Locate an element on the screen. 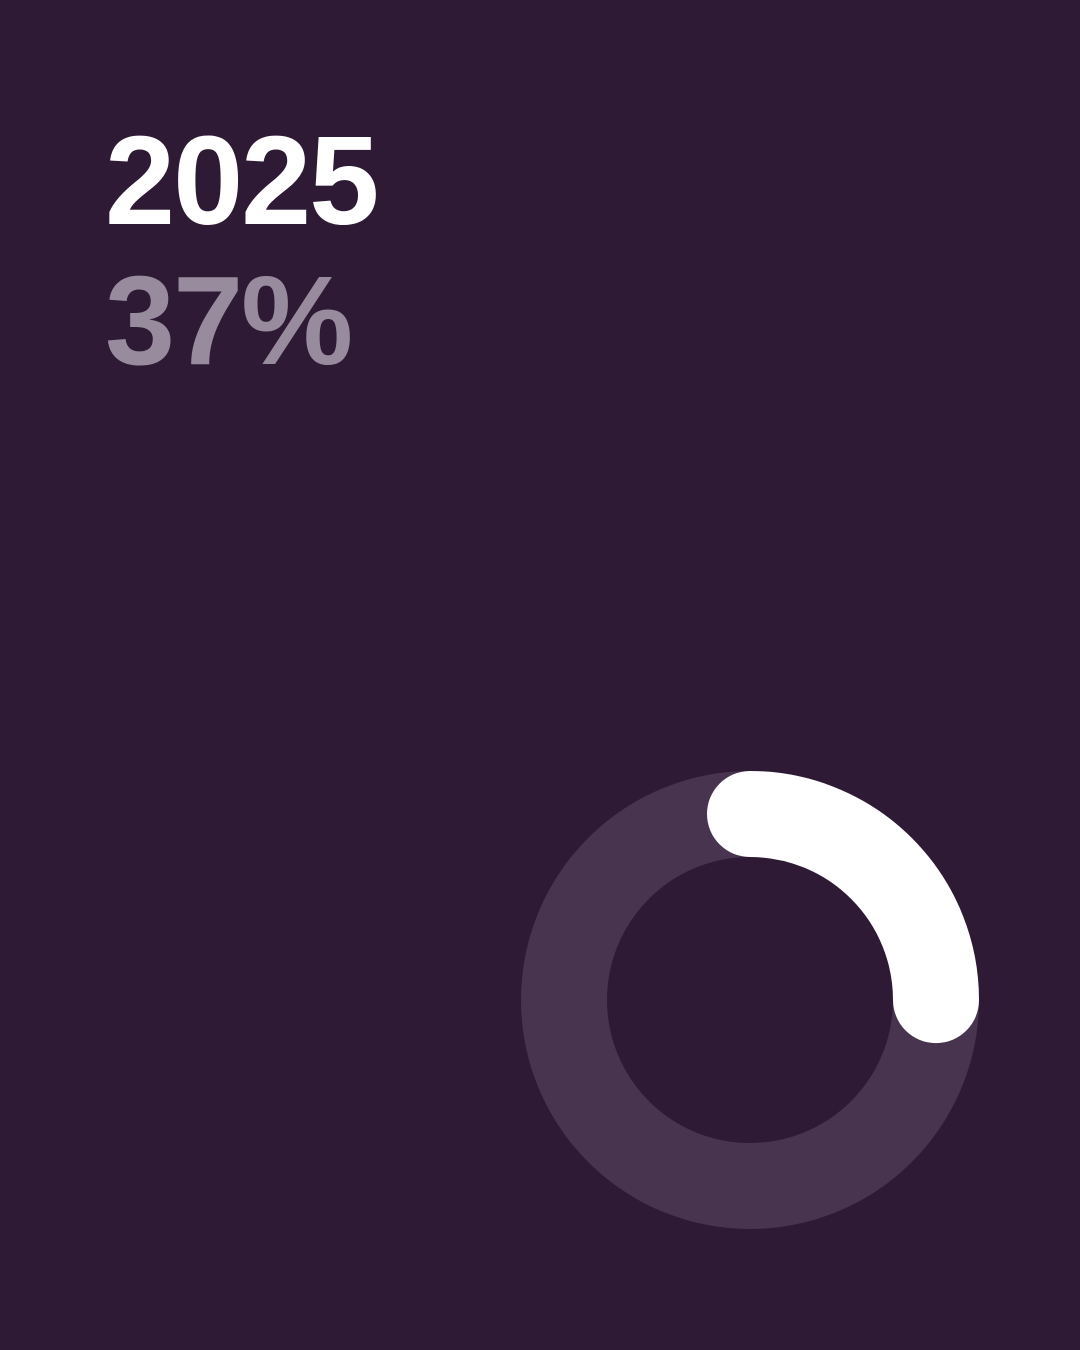 The height and width of the screenshot is (1350, 1080). stat-block: 2025 37% is located at coordinates (242, 250).